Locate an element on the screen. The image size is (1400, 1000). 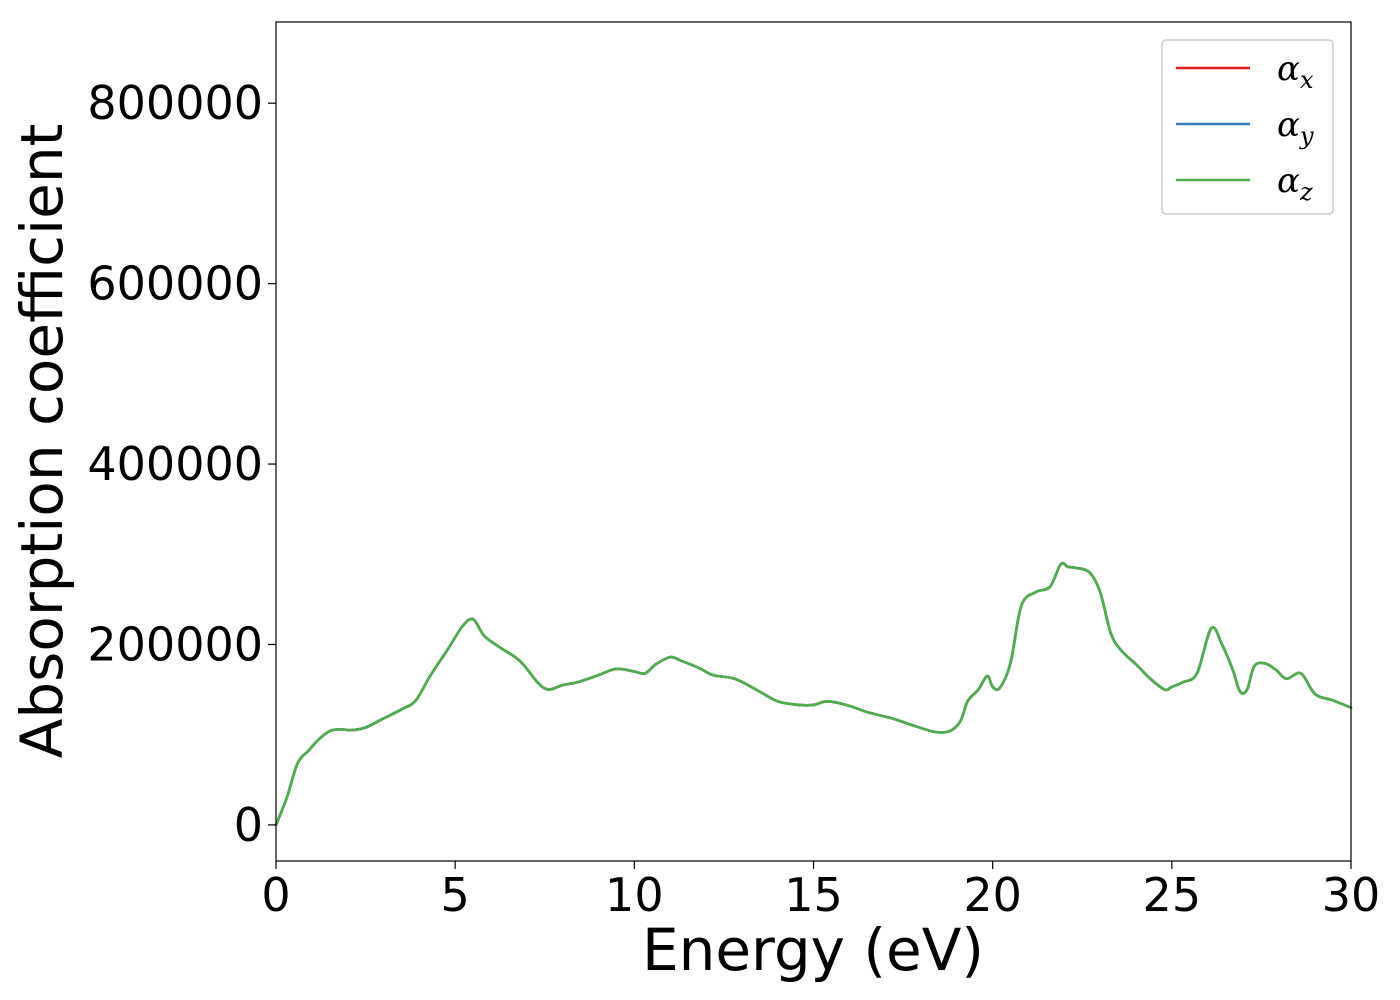
y-tick-label: 0 is located at coordinates (248, 825).